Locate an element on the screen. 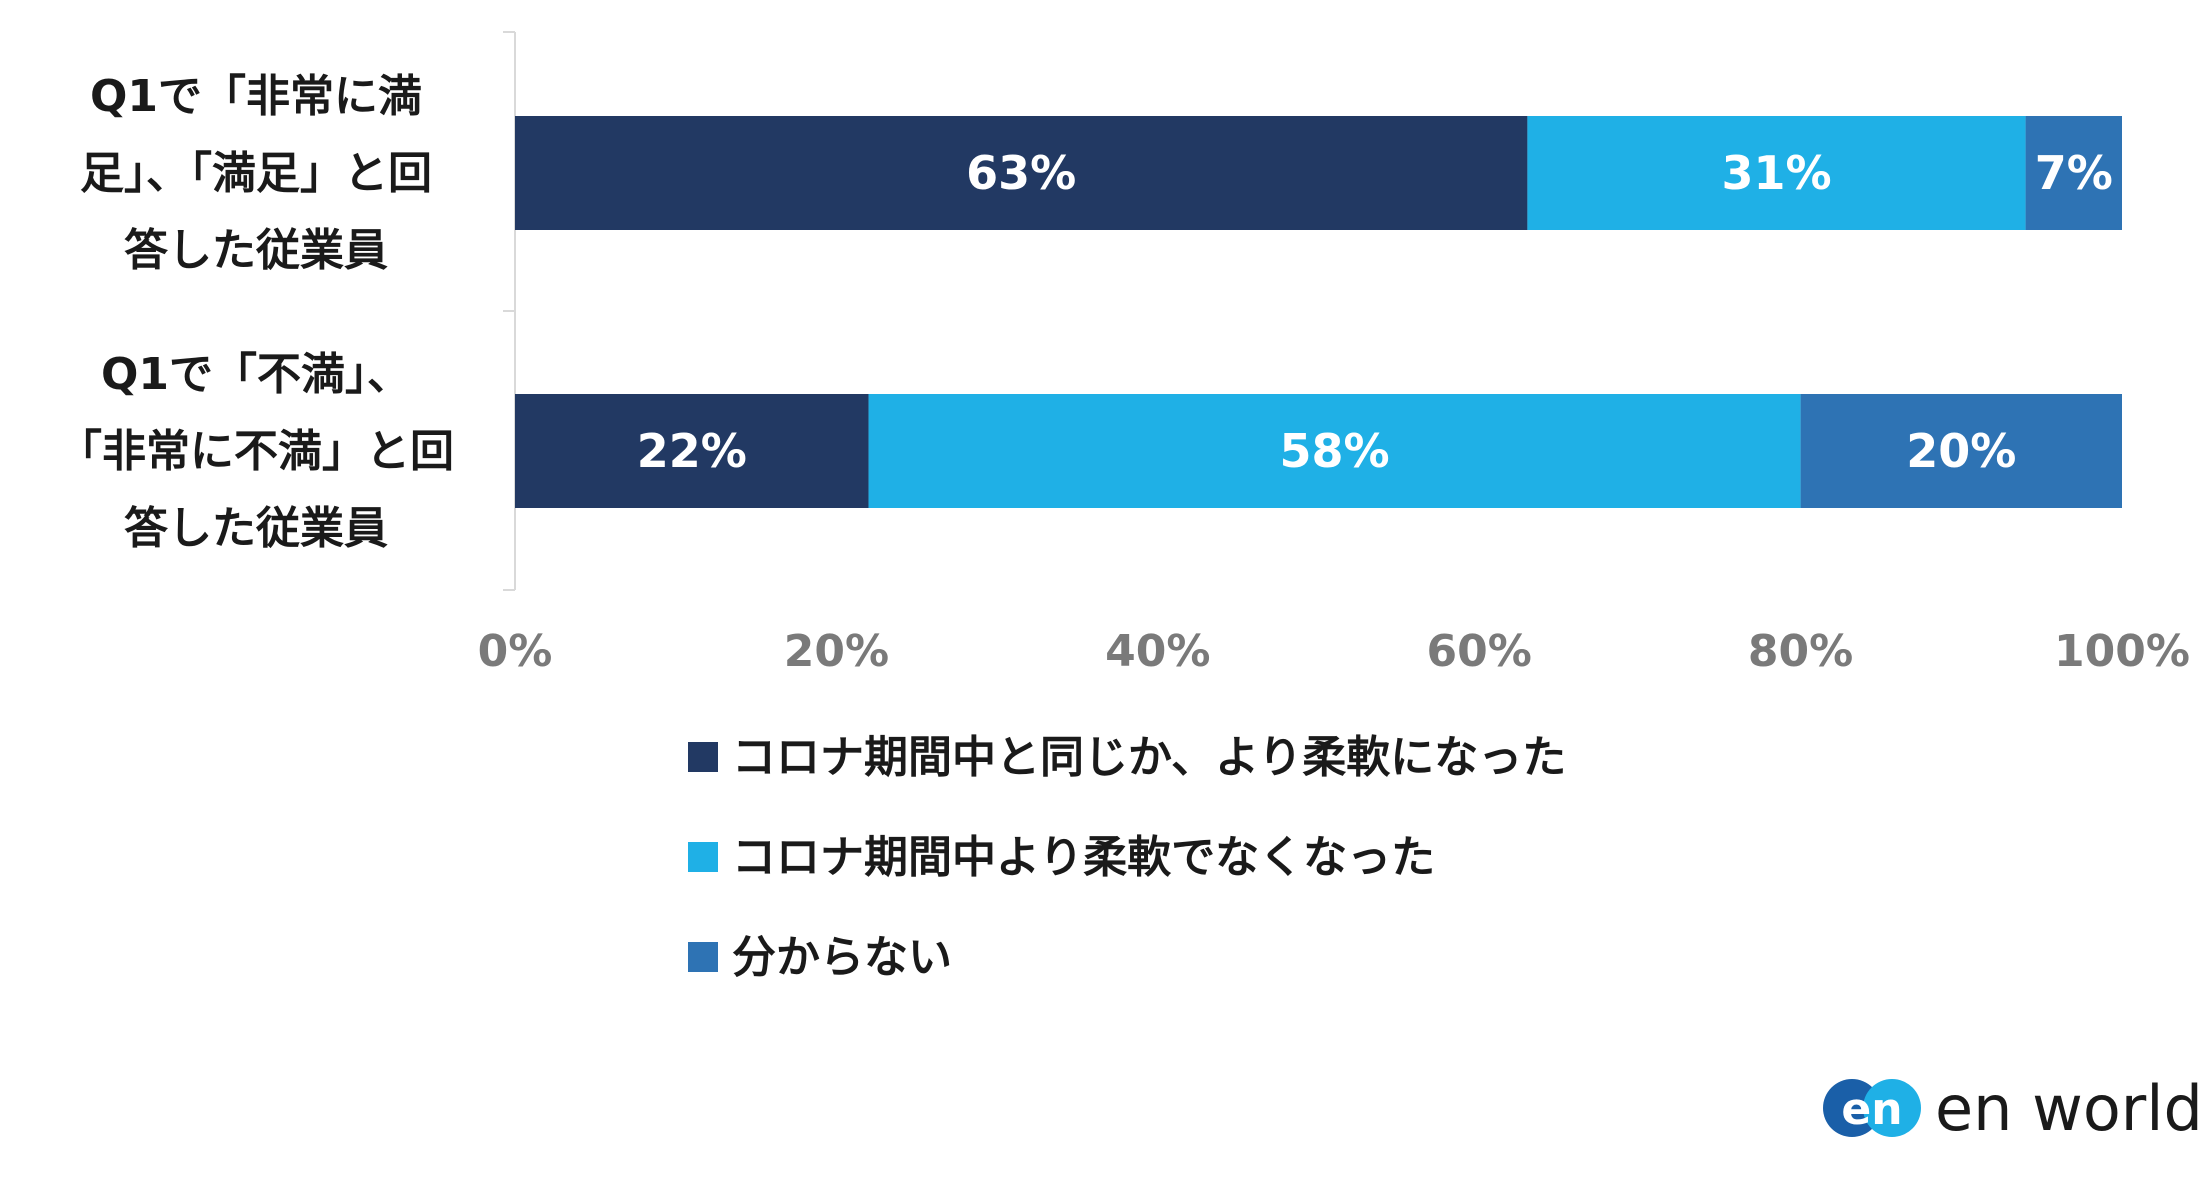 The image size is (2208, 1188). data-label: 22% is located at coordinates (692, 451).